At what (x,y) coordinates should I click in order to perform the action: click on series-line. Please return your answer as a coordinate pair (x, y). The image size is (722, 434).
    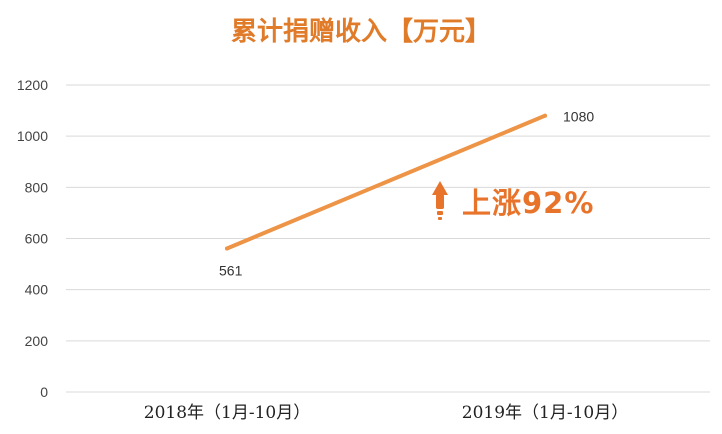
    Looking at the image, I should click on (386, 182).